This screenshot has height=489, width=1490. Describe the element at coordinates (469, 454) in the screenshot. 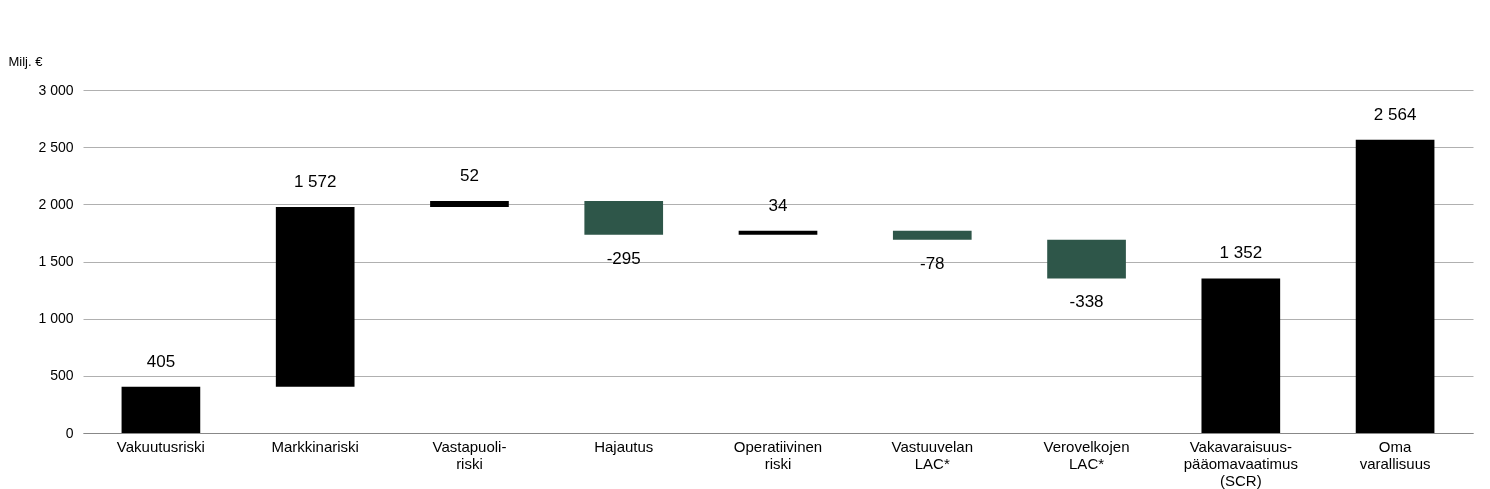

I see `x-tick-label: Vastapuoli- riski` at that location.